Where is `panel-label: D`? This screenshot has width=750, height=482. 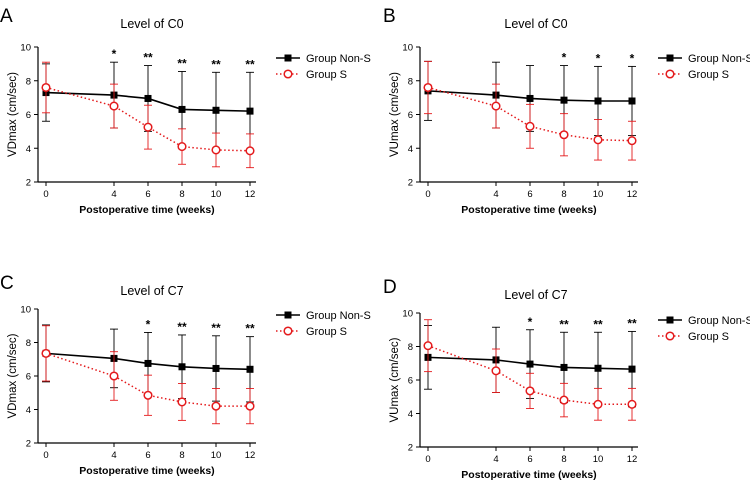
panel-label: D is located at coordinates (390, 287).